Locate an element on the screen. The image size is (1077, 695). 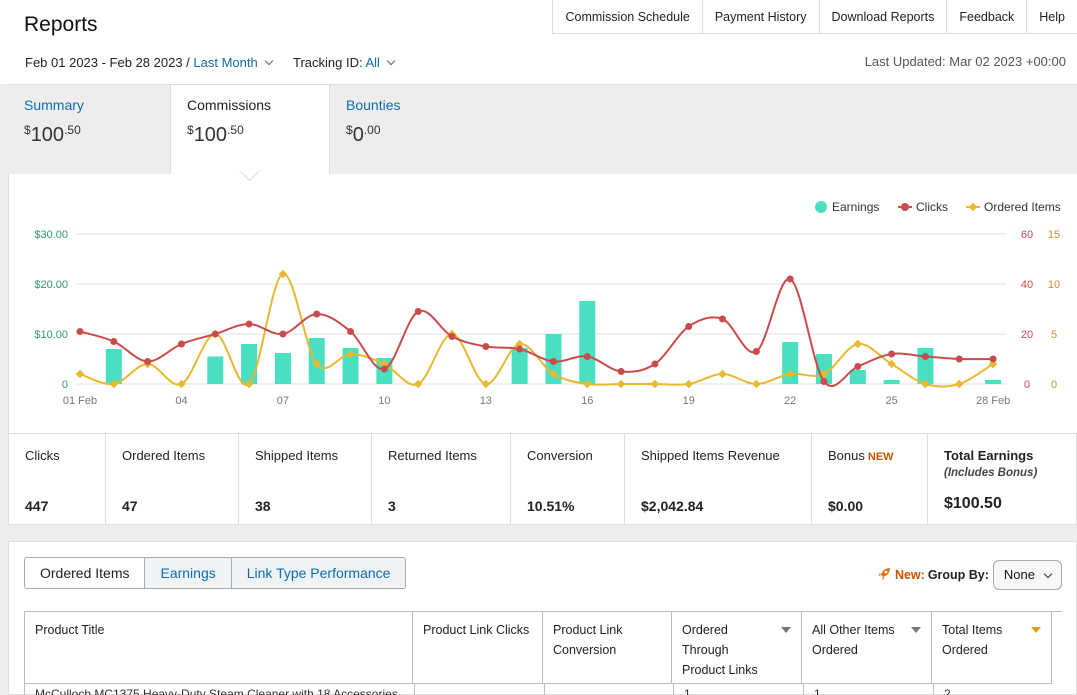
row-all-other-items: 1 is located at coordinates (817, 691).